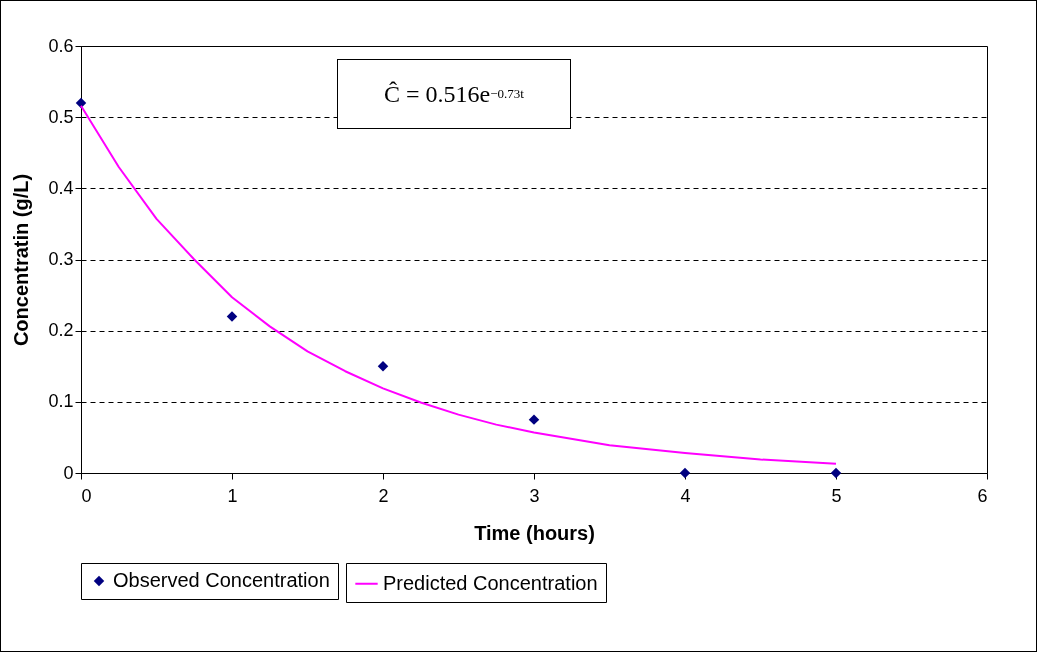 Image resolution: width=1037 pixels, height=652 pixels. What do you see at coordinates (61, 401) in the screenshot?
I see `y-tick-label: 0.1` at bounding box center [61, 401].